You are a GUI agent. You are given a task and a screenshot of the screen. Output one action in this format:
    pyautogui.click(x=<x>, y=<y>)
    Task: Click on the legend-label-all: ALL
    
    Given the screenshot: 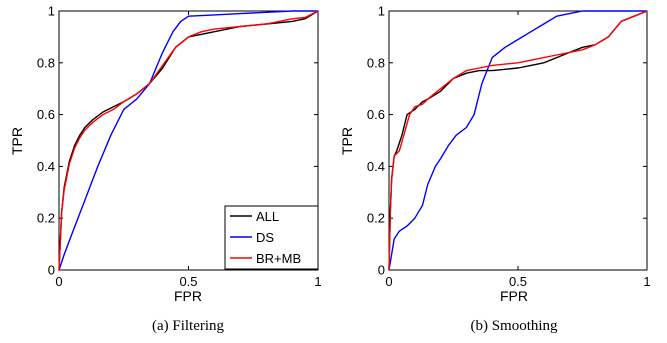 What is the action you would take?
    pyautogui.click(x=267, y=216)
    